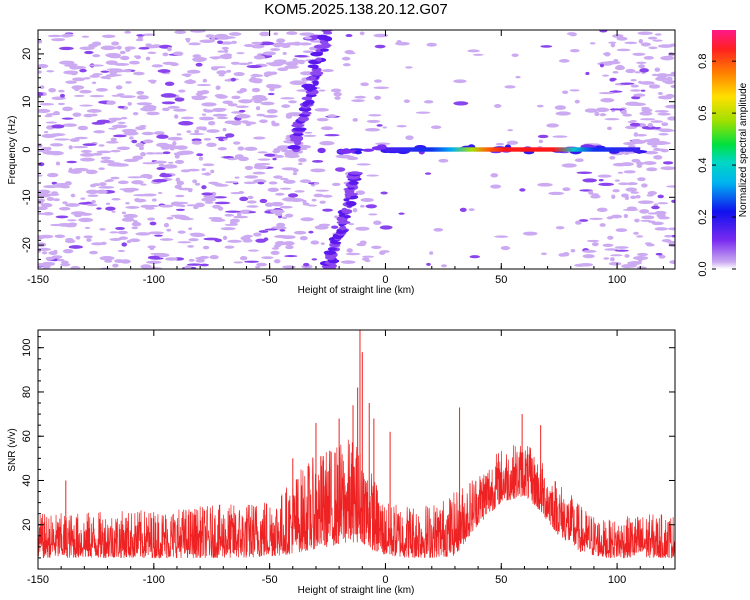  Describe the element at coordinates (12, 150) in the screenshot. I see `heatmap-y-axis-label: Frequency (Hz)` at that location.